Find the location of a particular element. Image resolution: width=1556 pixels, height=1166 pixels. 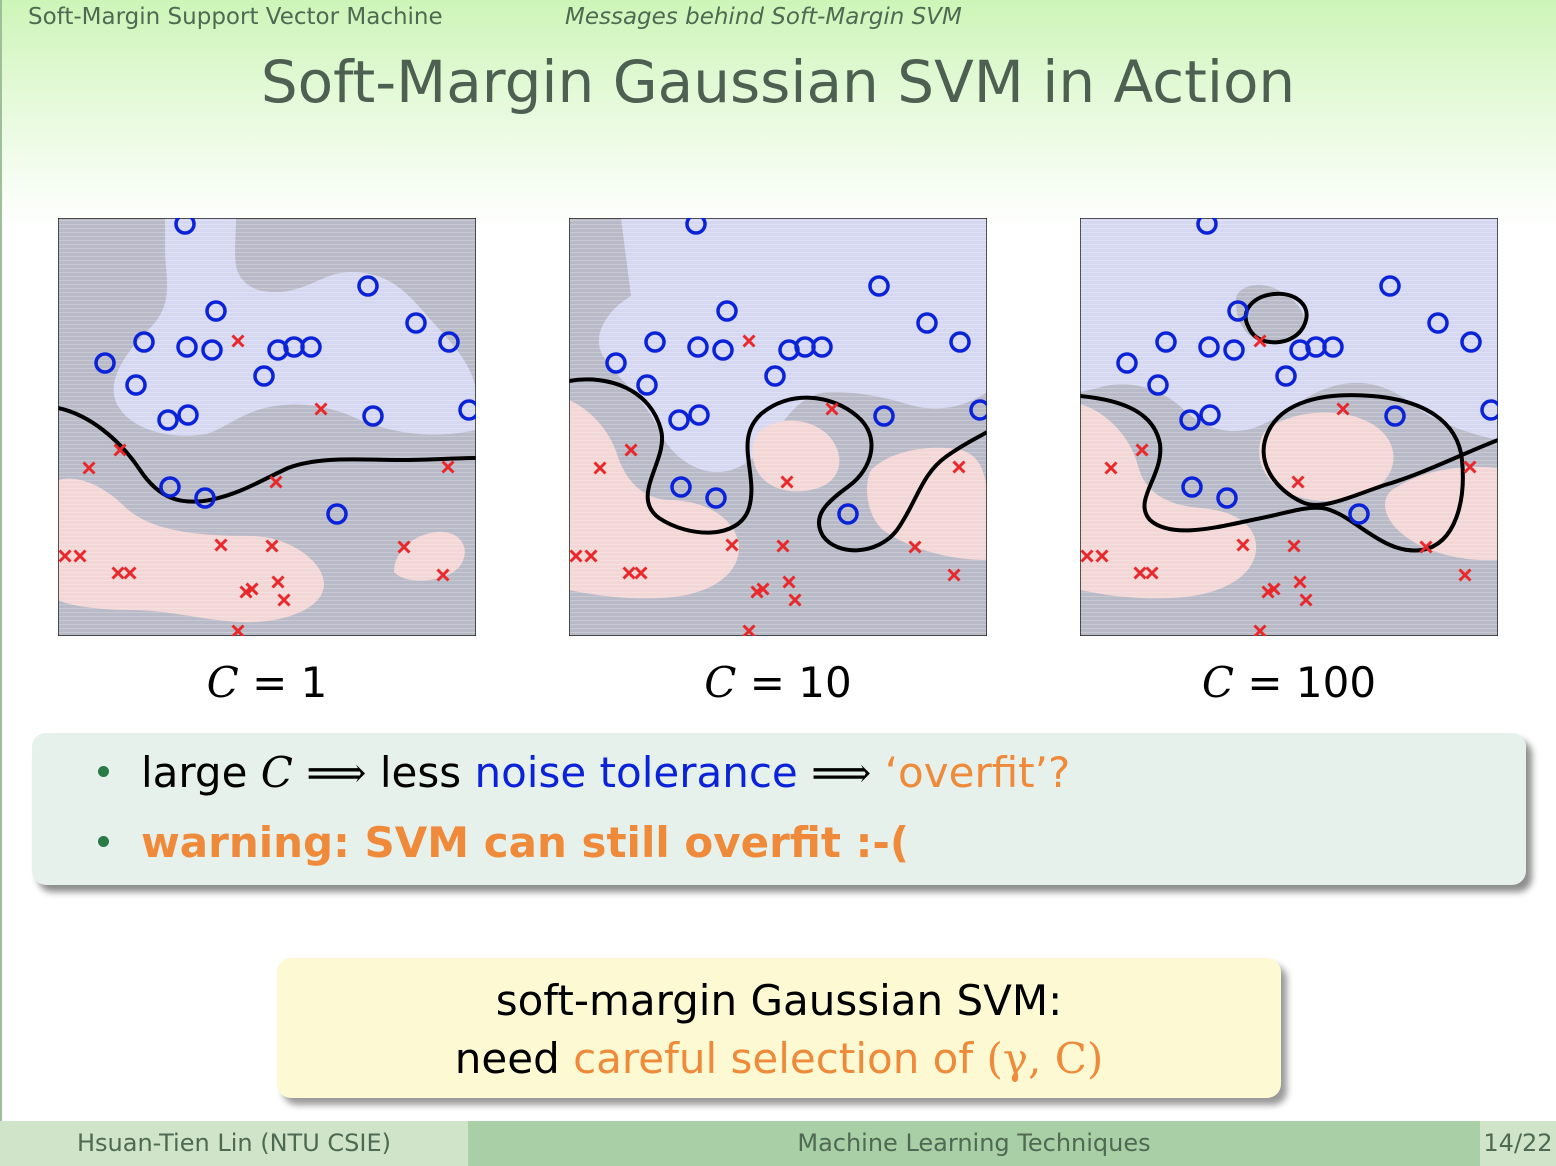

caption-c100: C = 100 is located at coordinates (1289, 682).